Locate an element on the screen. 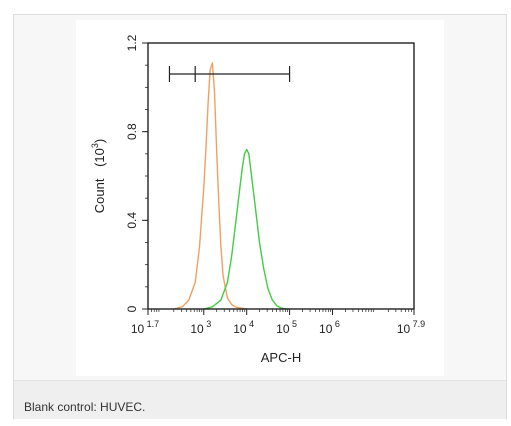  svg-text: Count (103) is located at coordinates (98, 176).